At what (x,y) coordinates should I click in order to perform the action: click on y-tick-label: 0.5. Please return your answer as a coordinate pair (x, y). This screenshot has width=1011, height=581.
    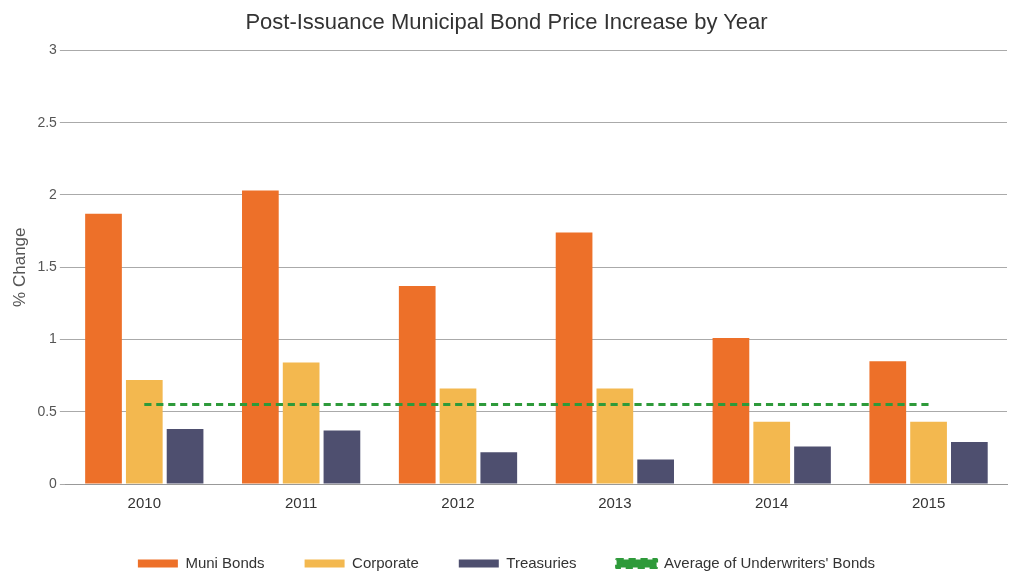
    Looking at the image, I should click on (47, 410).